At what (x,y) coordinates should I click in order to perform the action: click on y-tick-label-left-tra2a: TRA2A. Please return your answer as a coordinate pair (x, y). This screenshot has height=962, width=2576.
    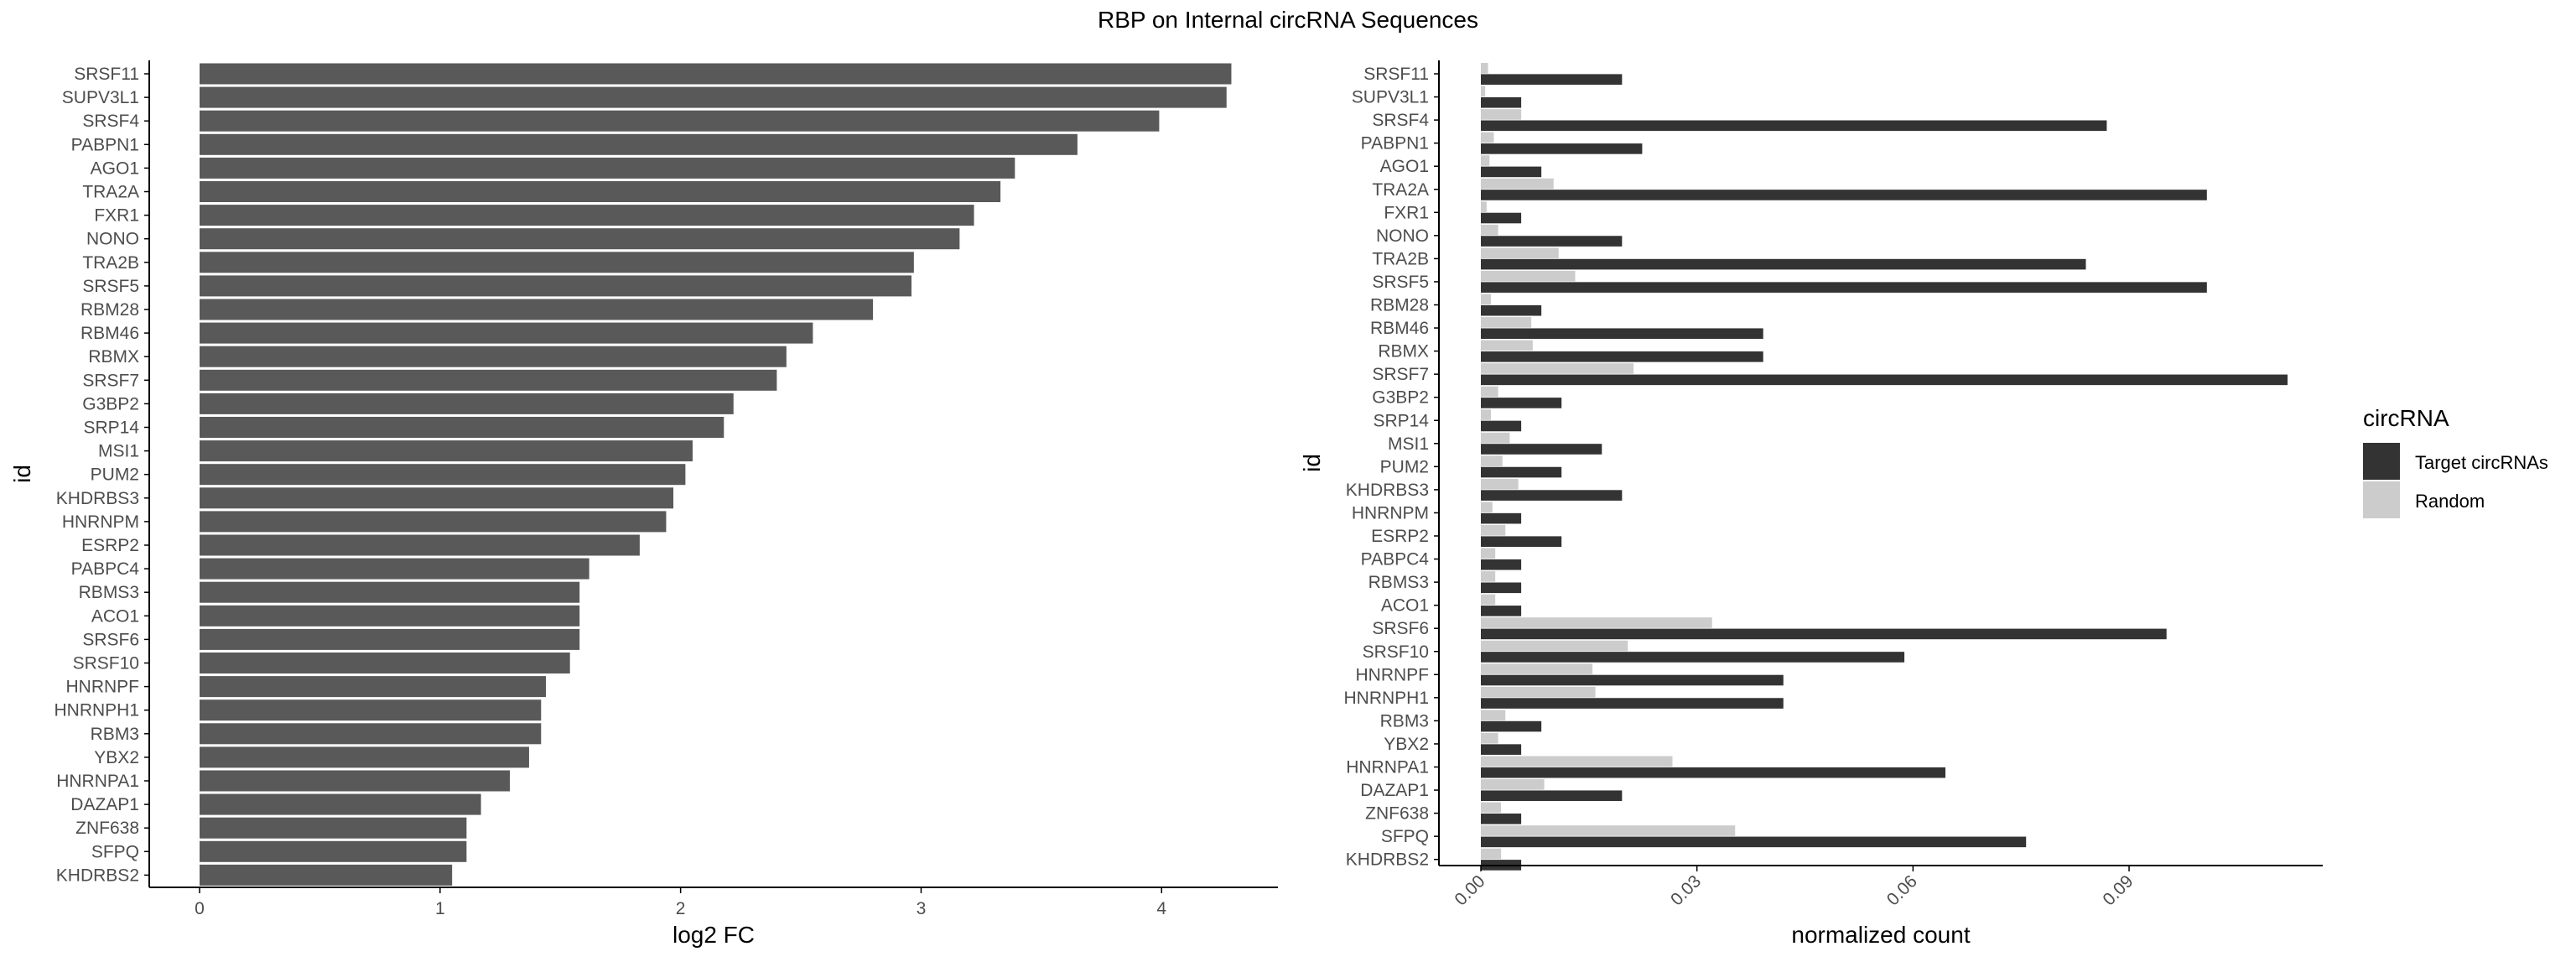
    Looking at the image, I should click on (110, 192).